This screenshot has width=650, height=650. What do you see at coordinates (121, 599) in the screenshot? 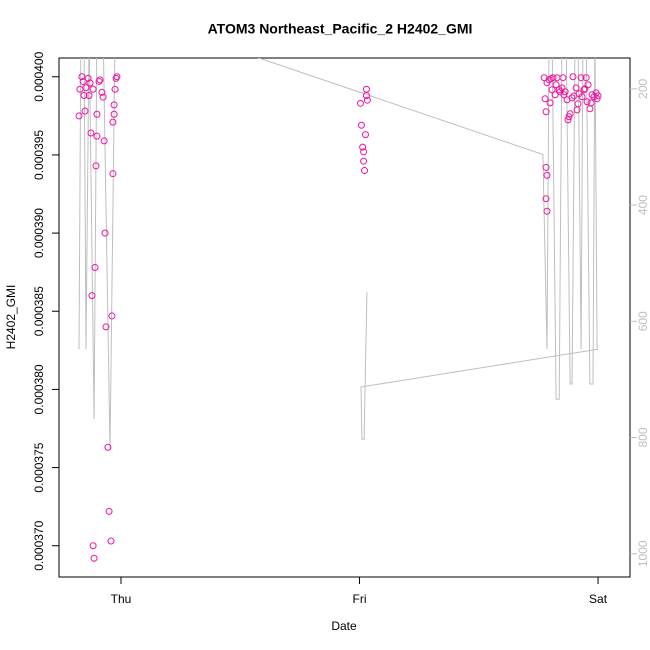
I see `x-tick-label: Thu` at bounding box center [121, 599].